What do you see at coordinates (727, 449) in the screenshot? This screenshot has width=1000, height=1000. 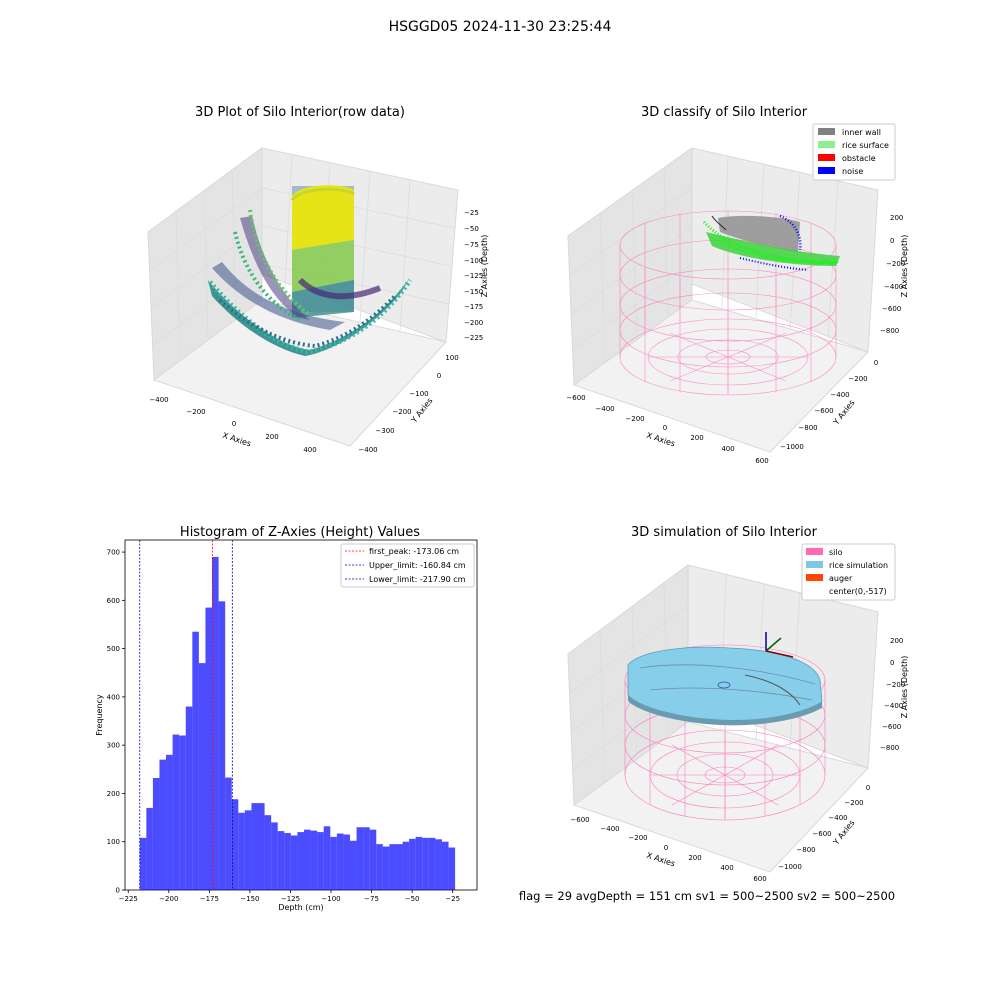 I see `classify-xtick: 400` at bounding box center [727, 449].